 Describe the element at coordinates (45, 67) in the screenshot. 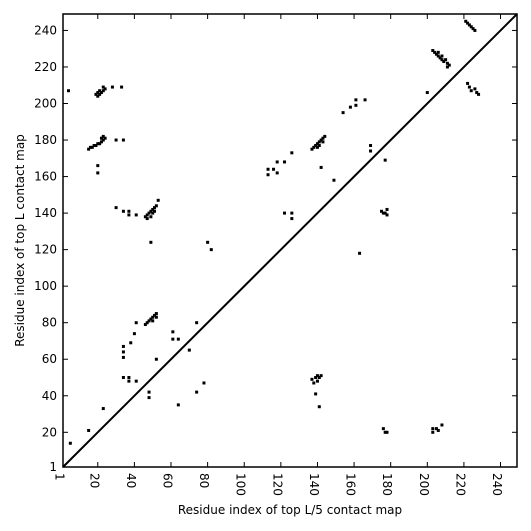

I see `y-tick-label: 220` at that location.